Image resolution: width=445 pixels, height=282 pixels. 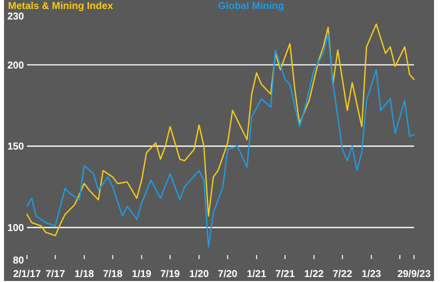 I want to click on y-tick-label: 200, so click(x=15, y=66).